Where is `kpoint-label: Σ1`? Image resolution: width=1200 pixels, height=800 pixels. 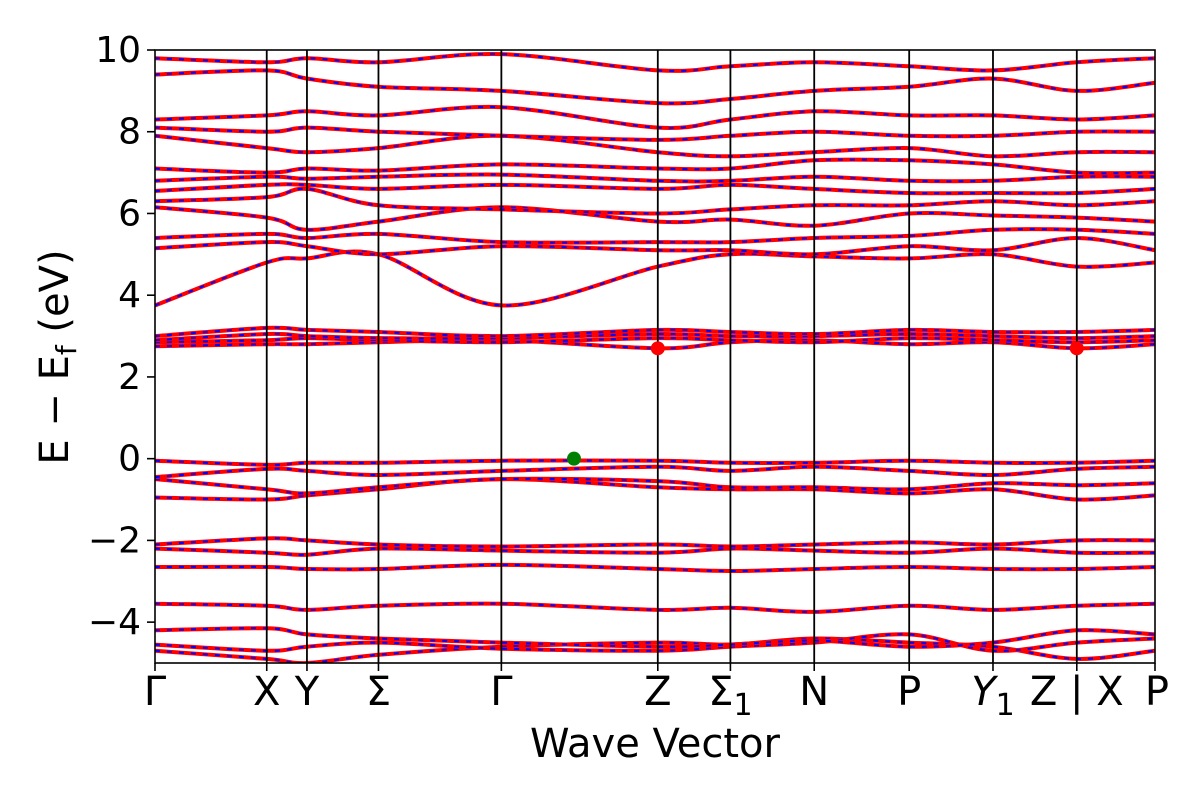
kpoint-label: Σ1 is located at coordinates (730, 696).